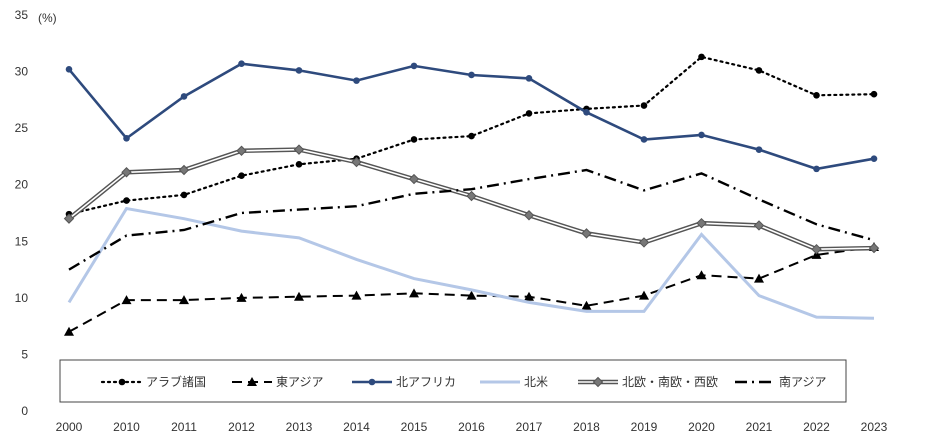 The width and height of the screenshot is (925, 446). Describe the element at coordinates (816, 427) in the screenshot. I see `x-tick-label: 2022` at that location.